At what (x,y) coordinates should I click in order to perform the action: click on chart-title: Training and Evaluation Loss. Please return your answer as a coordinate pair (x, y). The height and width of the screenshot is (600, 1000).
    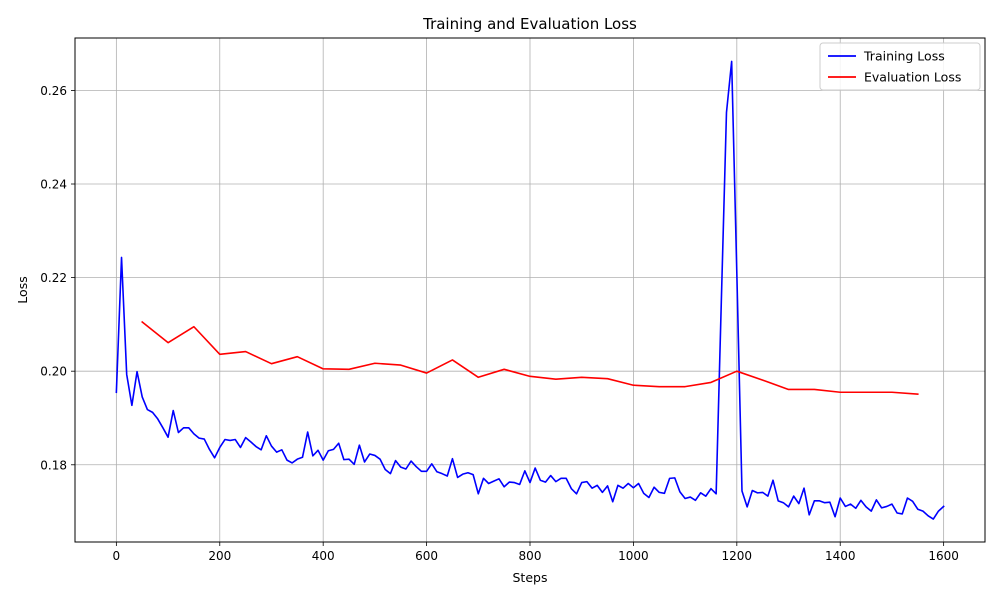
    Looking at the image, I should click on (529, 24).